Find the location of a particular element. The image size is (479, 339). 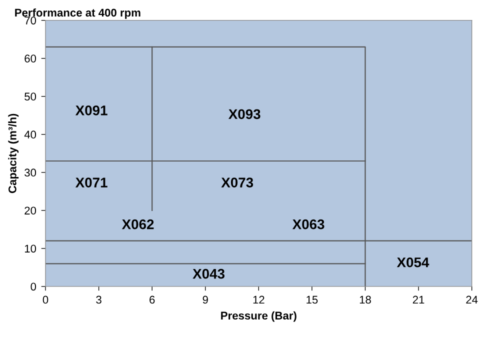

y-tick-label: 30 is located at coordinates (30, 172).